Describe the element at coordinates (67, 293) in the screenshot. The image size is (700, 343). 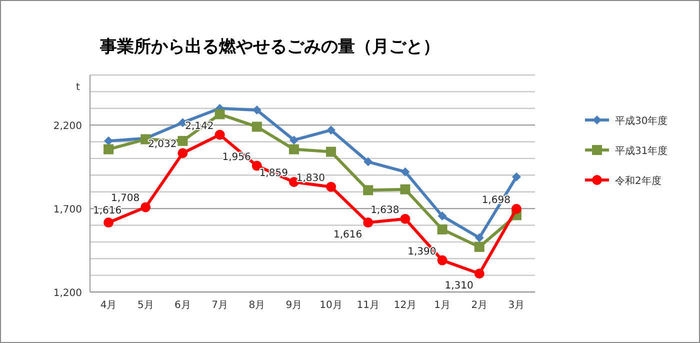
I see `y-tick-label: 1,200` at that location.